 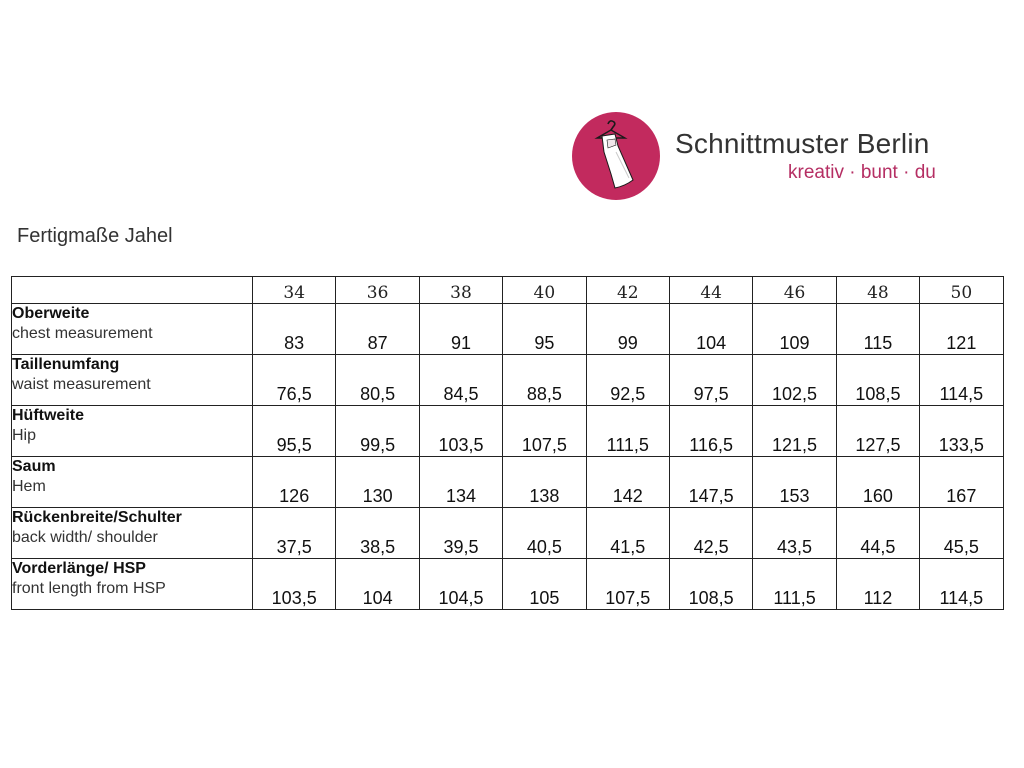 I want to click on row-label: Saum Hem, so click(x=132, y=482).